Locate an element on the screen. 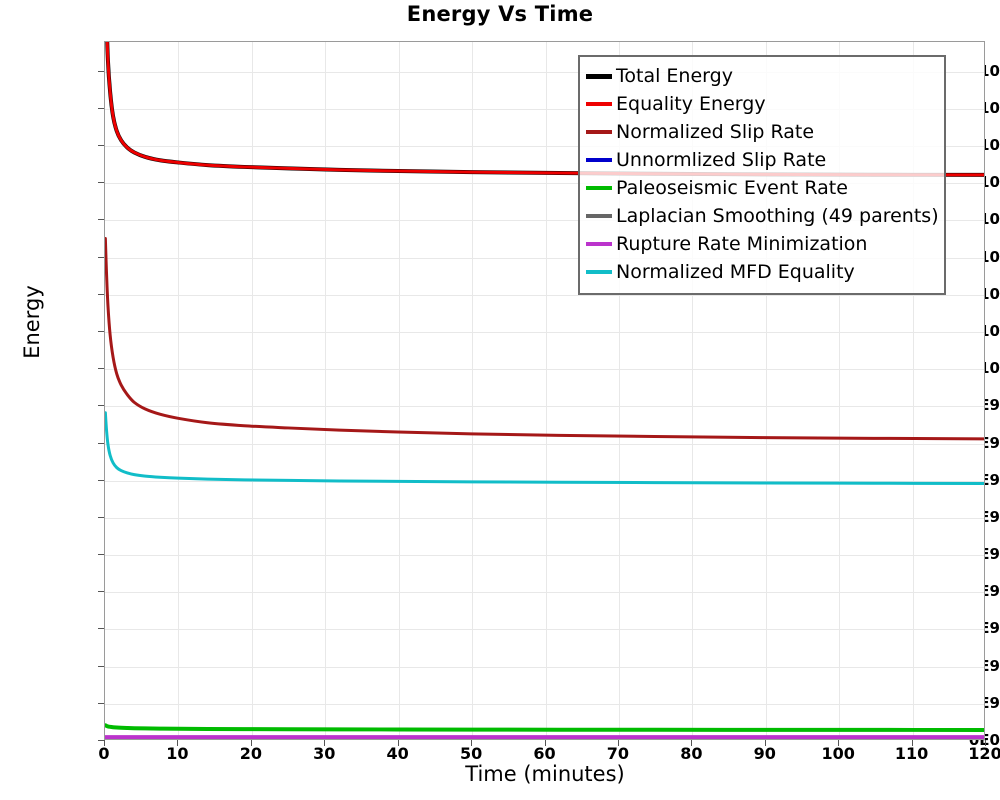  x-tick-label: 20 is located at coordinates (250, 753).